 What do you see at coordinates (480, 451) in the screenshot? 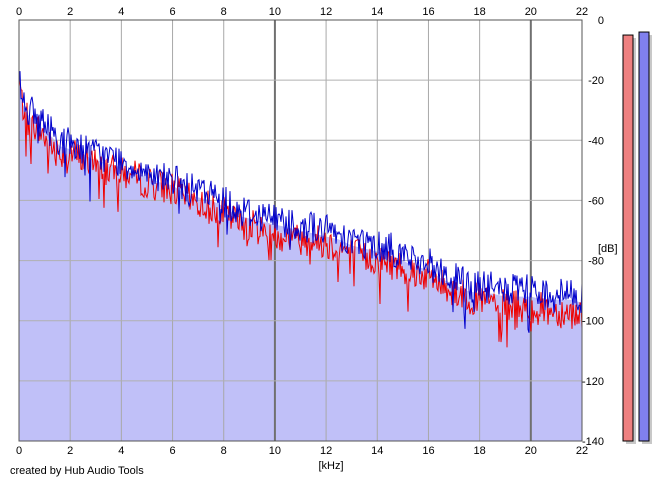
I see `x-tick-label-bottom: 18` at bounding box center [480, 451].